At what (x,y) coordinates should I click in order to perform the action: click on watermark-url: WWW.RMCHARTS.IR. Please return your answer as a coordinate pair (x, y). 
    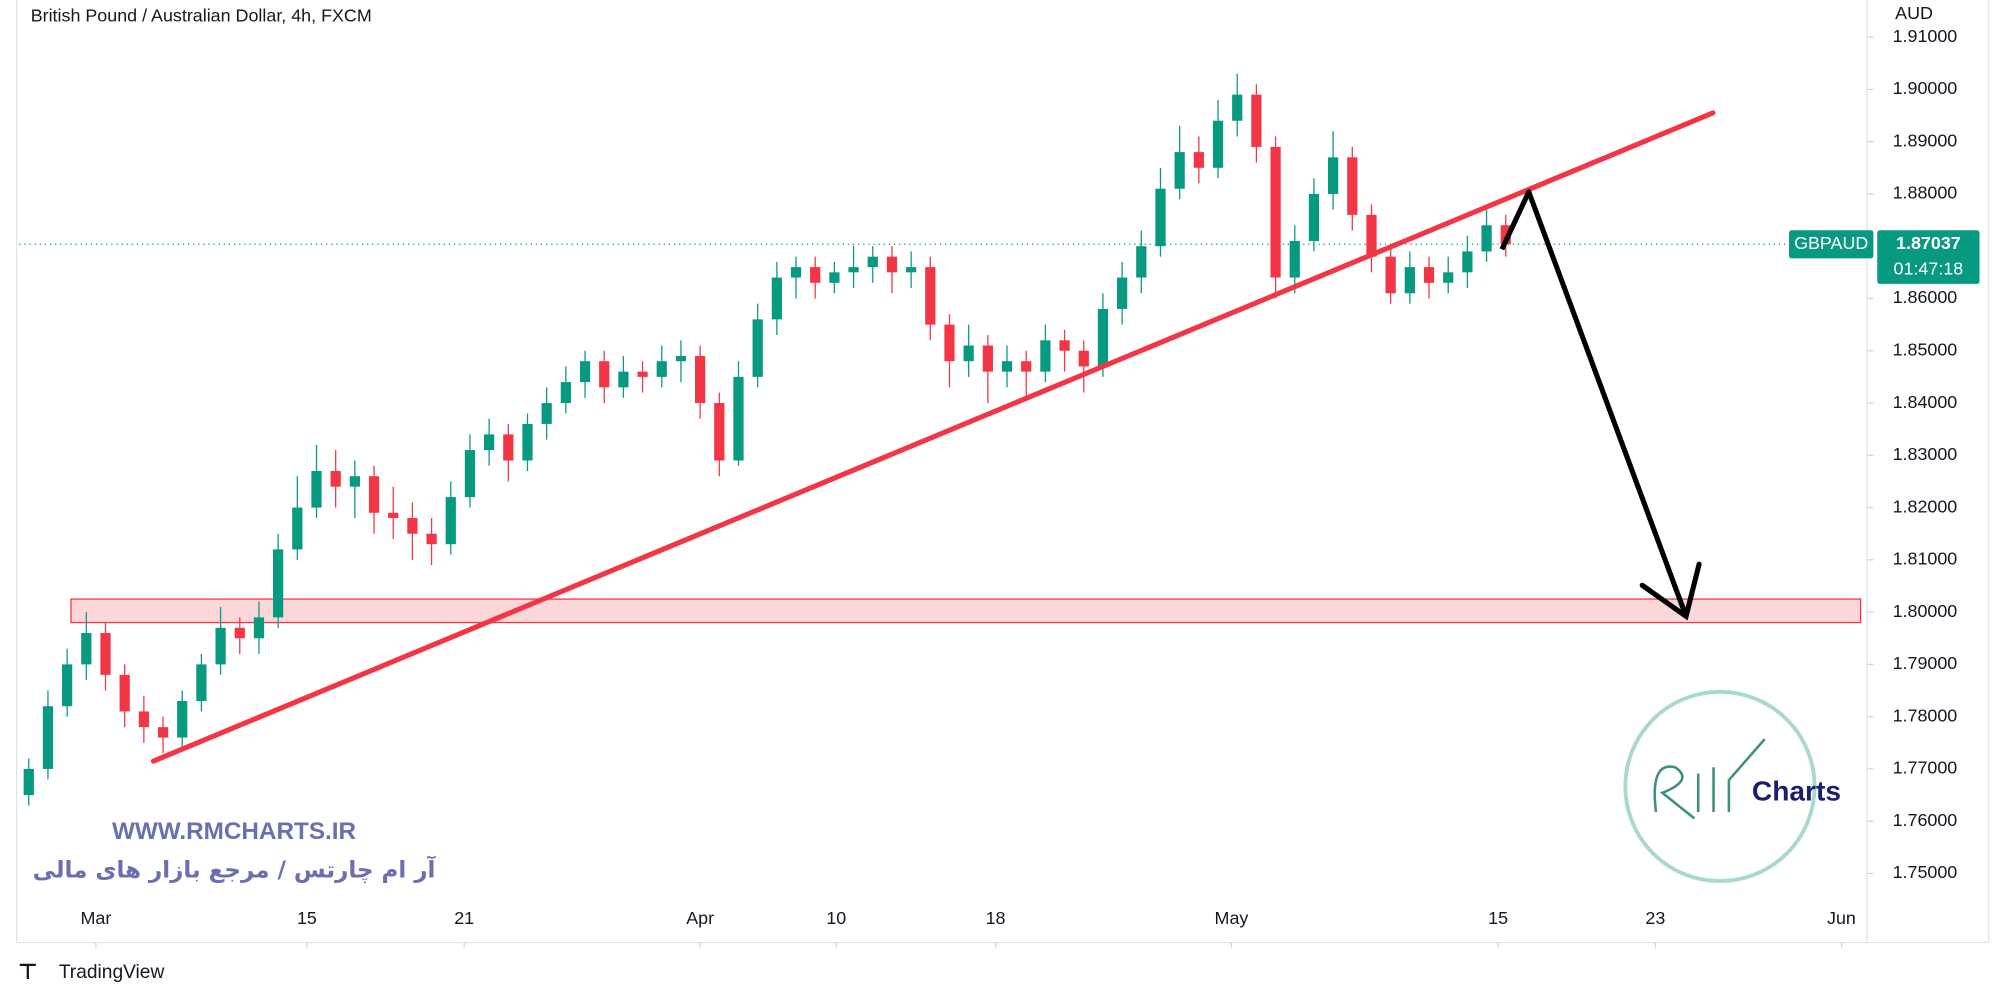
    Looking at the image, I should click on (234, 831).